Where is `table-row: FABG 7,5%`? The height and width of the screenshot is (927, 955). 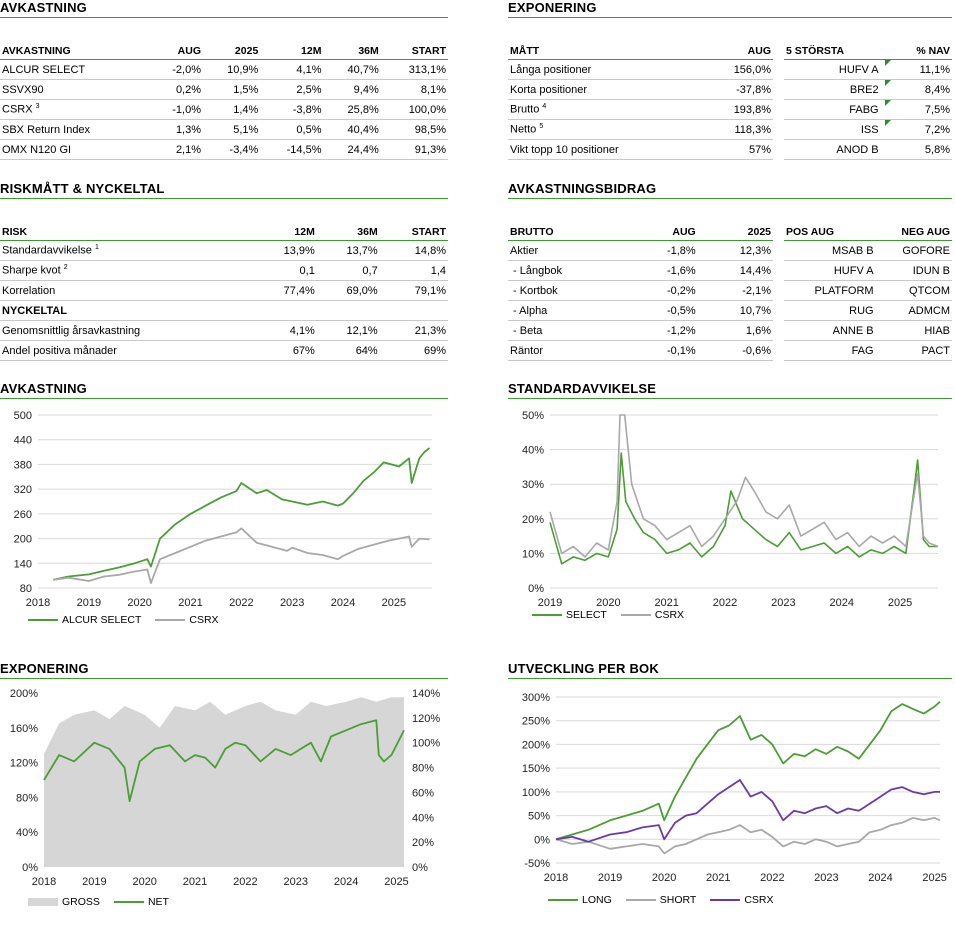
table-row: FABG 7,5% is located at coordinates (868, 109).